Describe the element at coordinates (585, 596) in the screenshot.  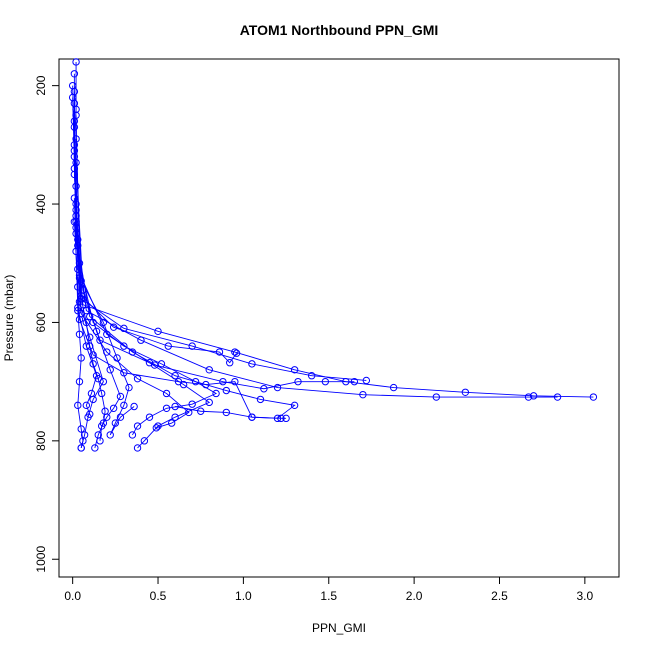
I see `x-tick-label: 3.0` at that location.